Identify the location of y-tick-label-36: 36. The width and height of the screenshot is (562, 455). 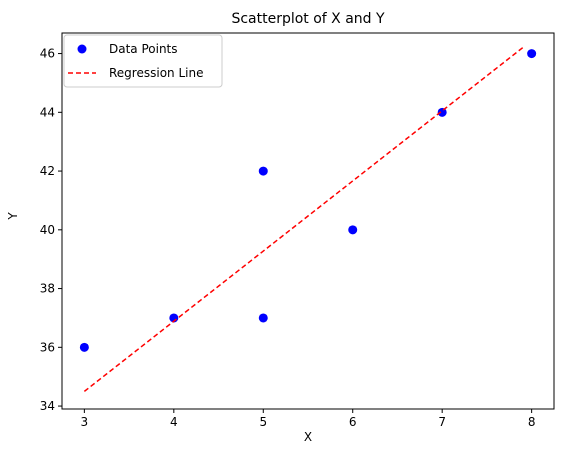
(47, 347).